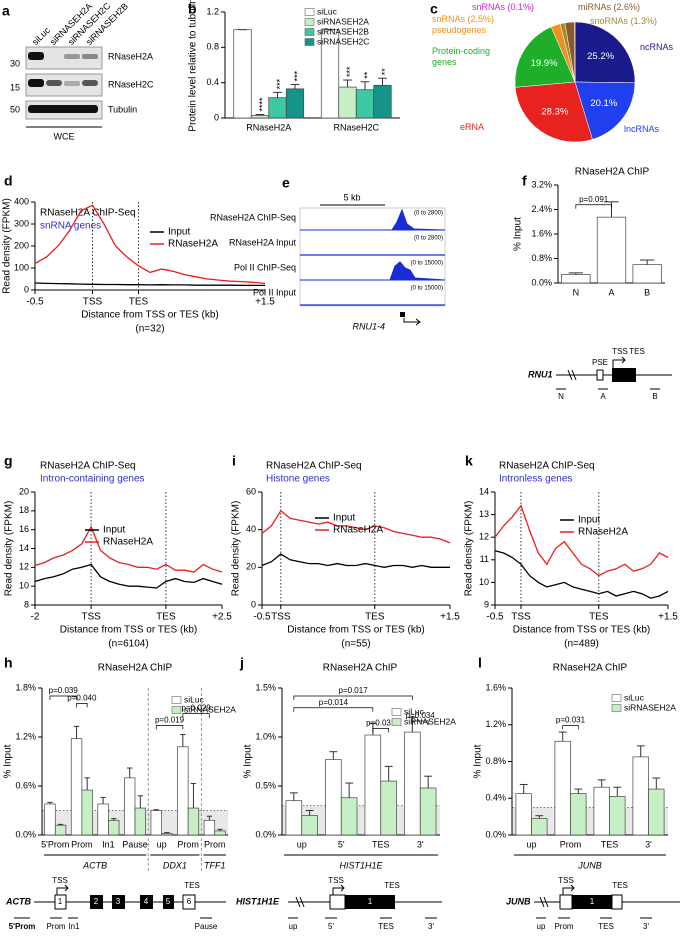 The height and width of the screenshot is (949, 685). Describe the element at coordinates (343, 31) in the screenshot. I see `legend-label: siRNASEH2B` at that location.